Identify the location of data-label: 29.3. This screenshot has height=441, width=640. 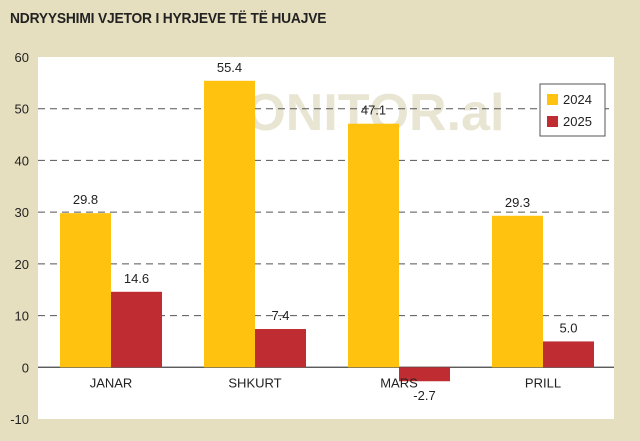
(517, 202).